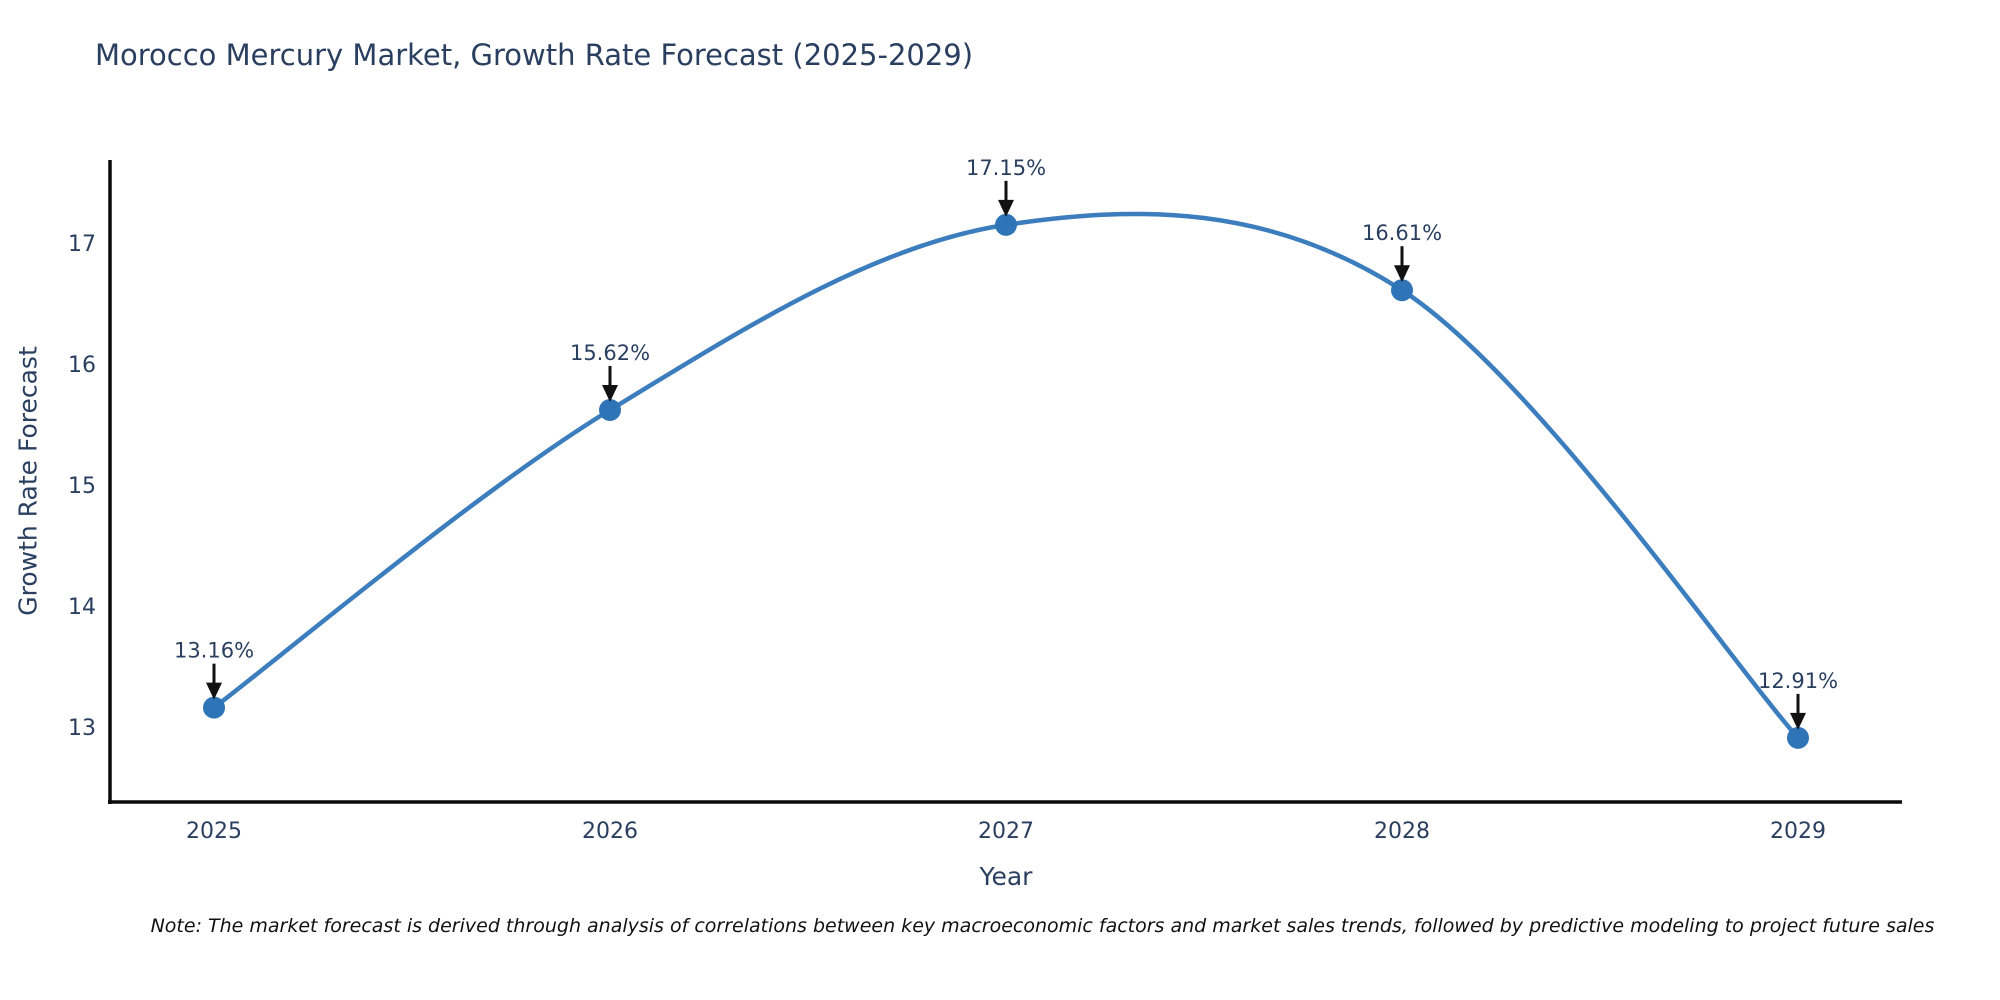  I want to click on point-value-label: 17.15%, so click(1006, 168).